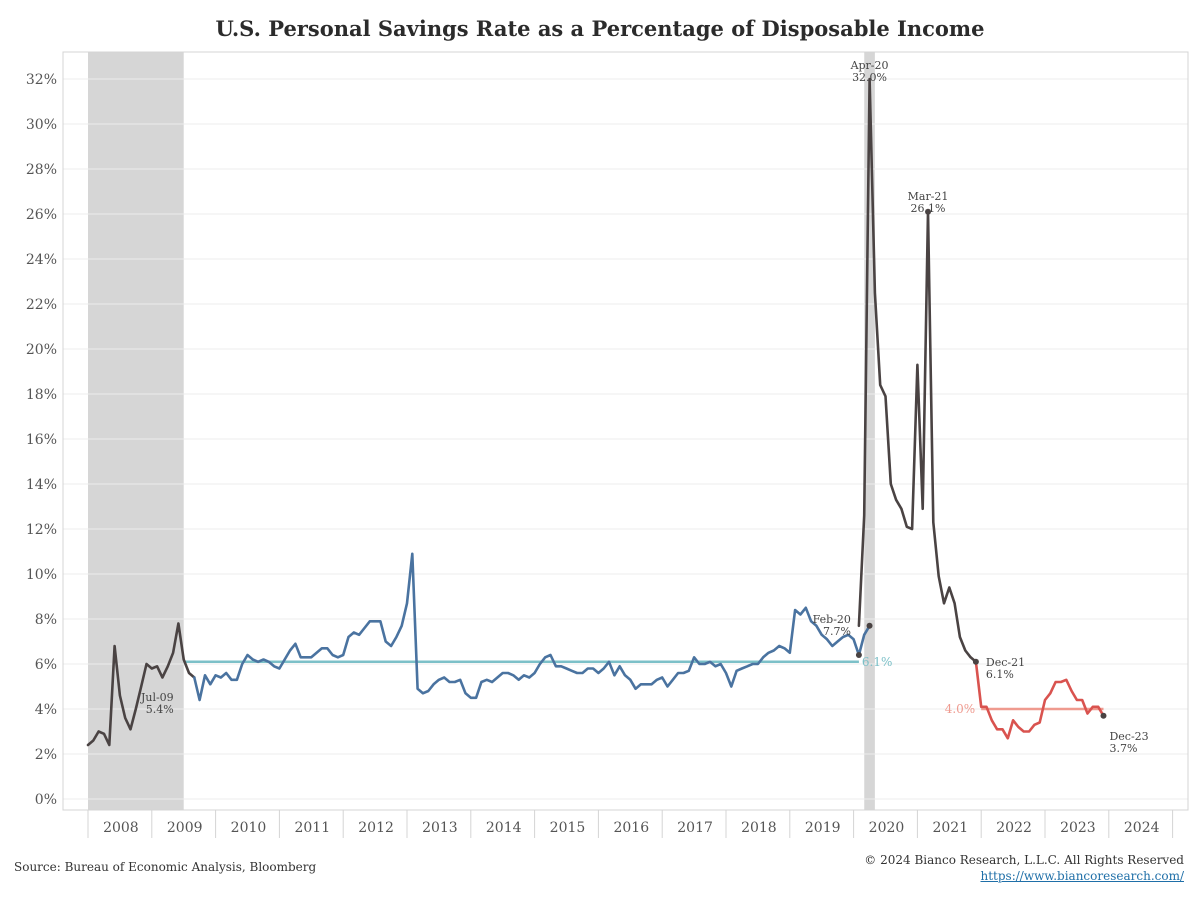 Image resolution: width=1200 pixels, height=900 pixels. What do you see at coordinates (960, 709) in the screenshot?
I see `reference-line-label: 4.0%` at bounding box center [960, 709].